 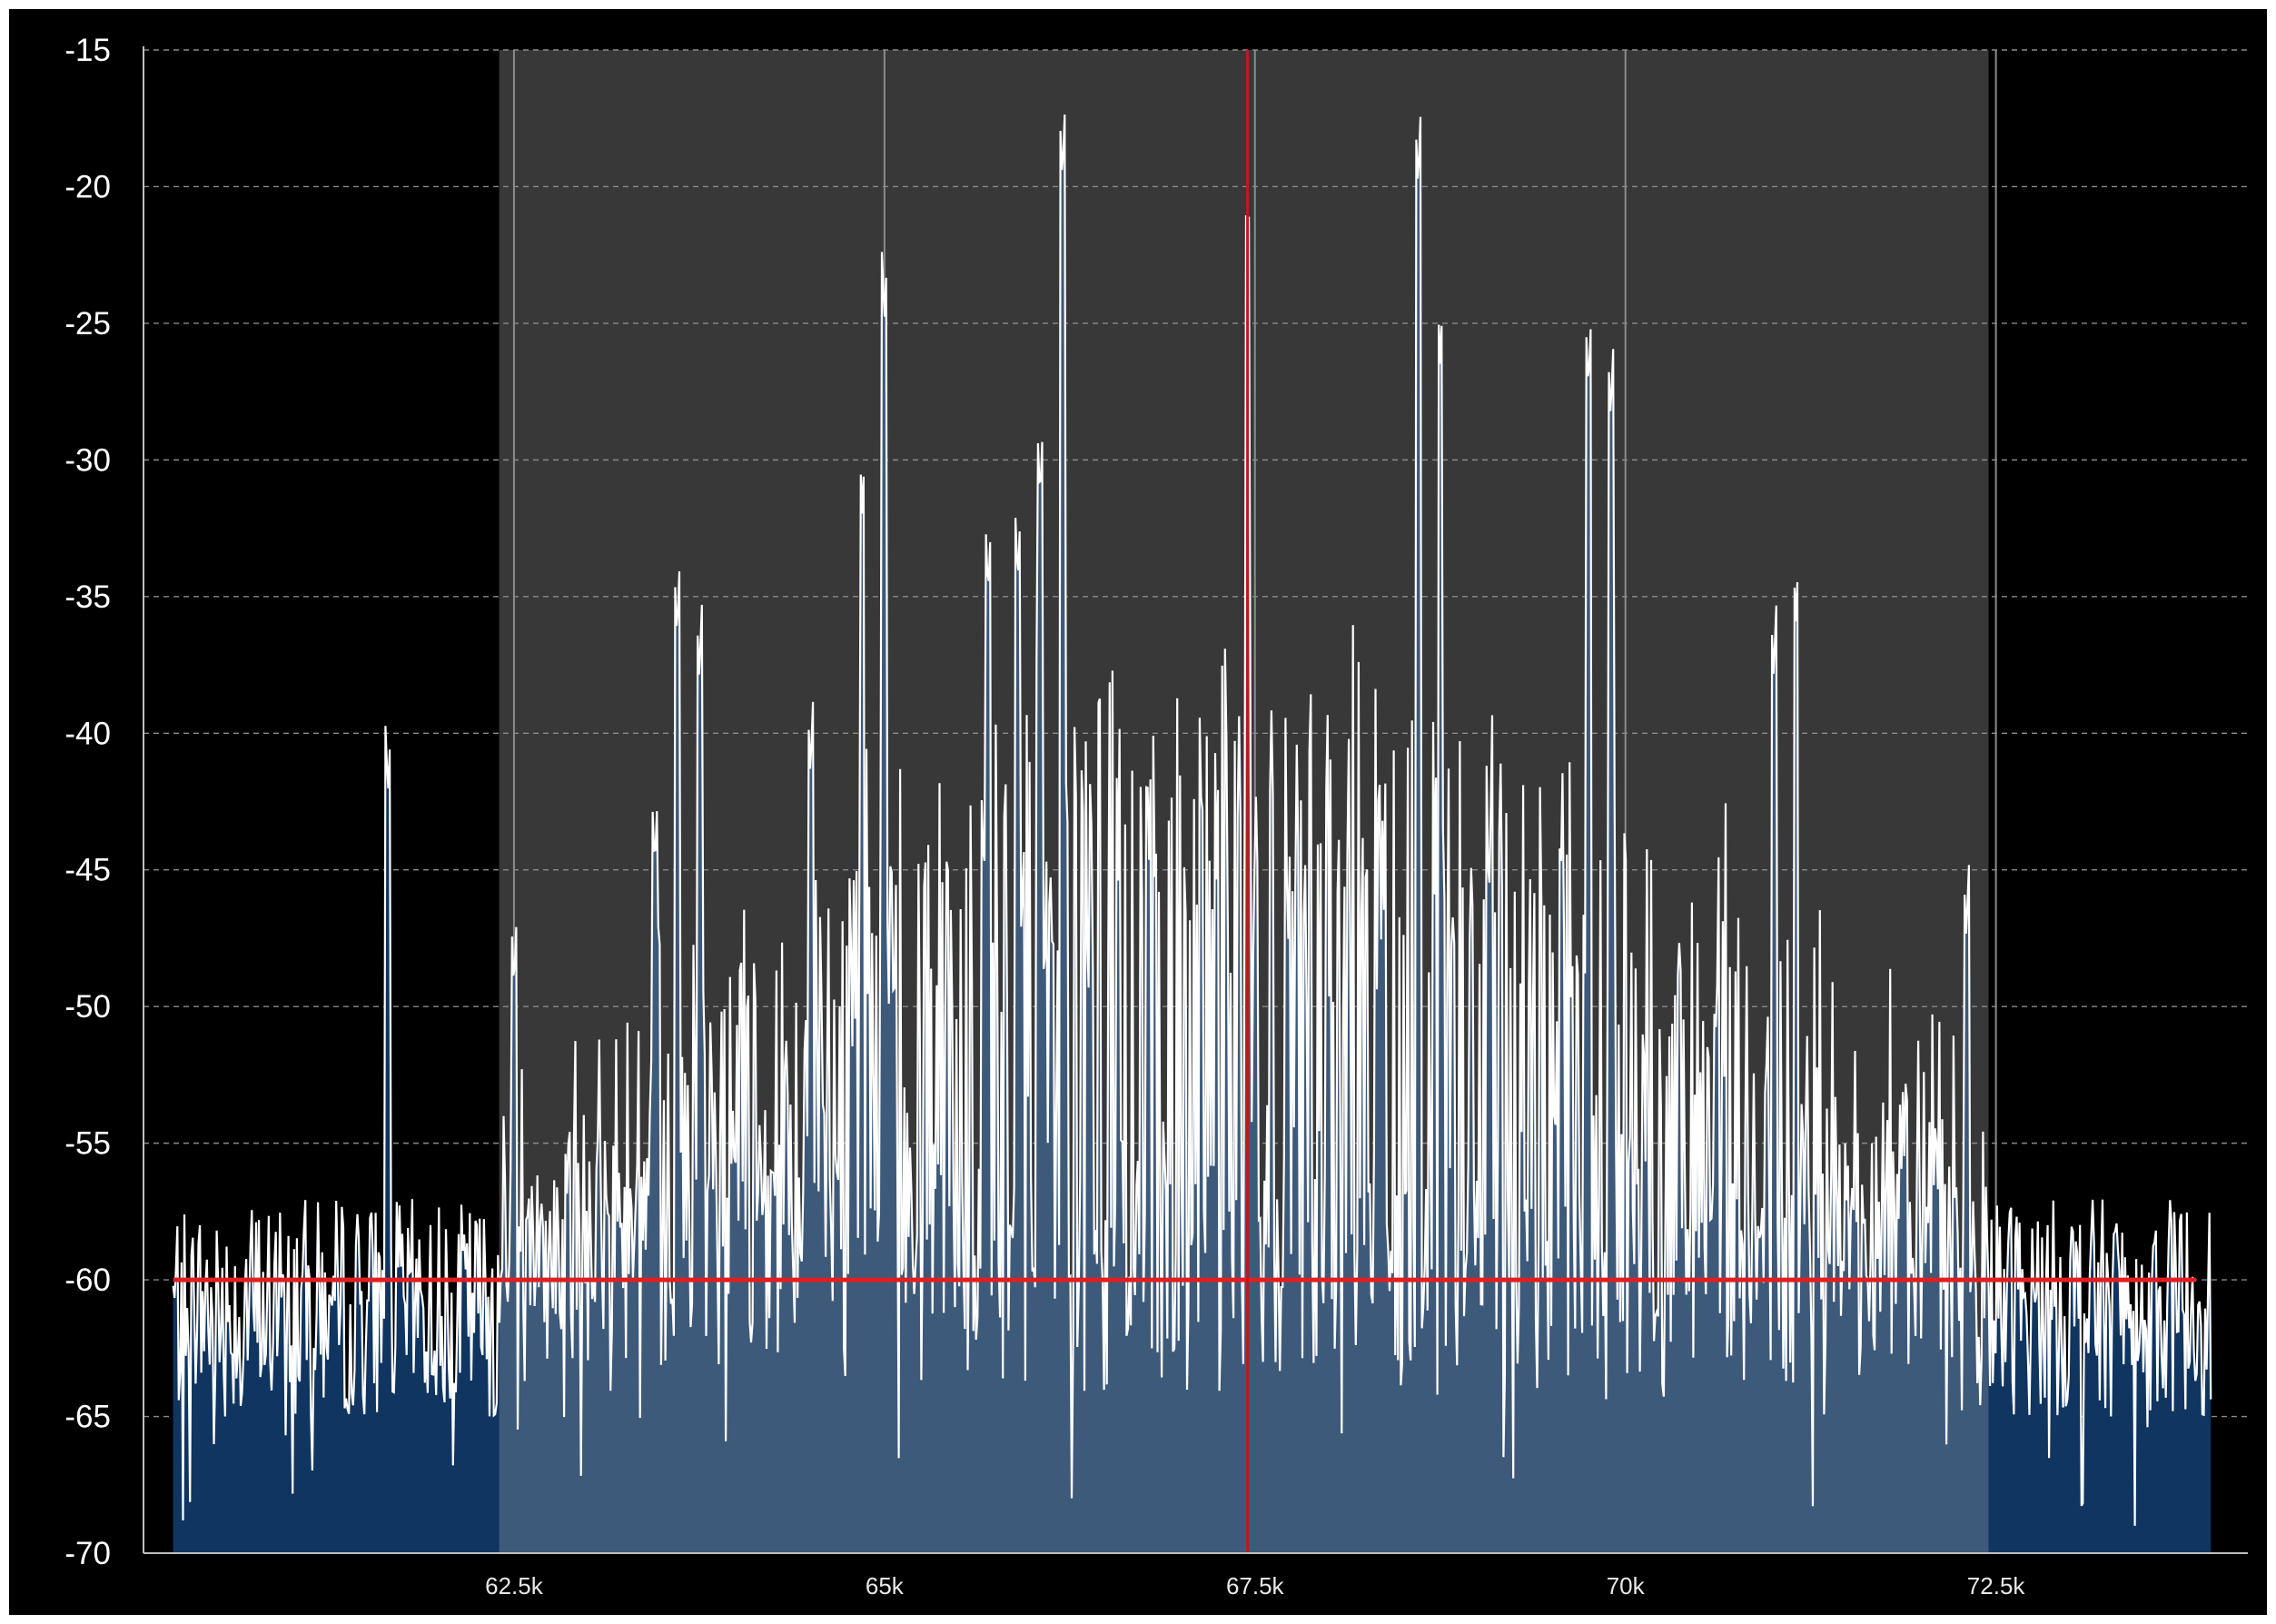 I want to click on x-tick-label: 72.5k, so click(x=1997, y=1585).